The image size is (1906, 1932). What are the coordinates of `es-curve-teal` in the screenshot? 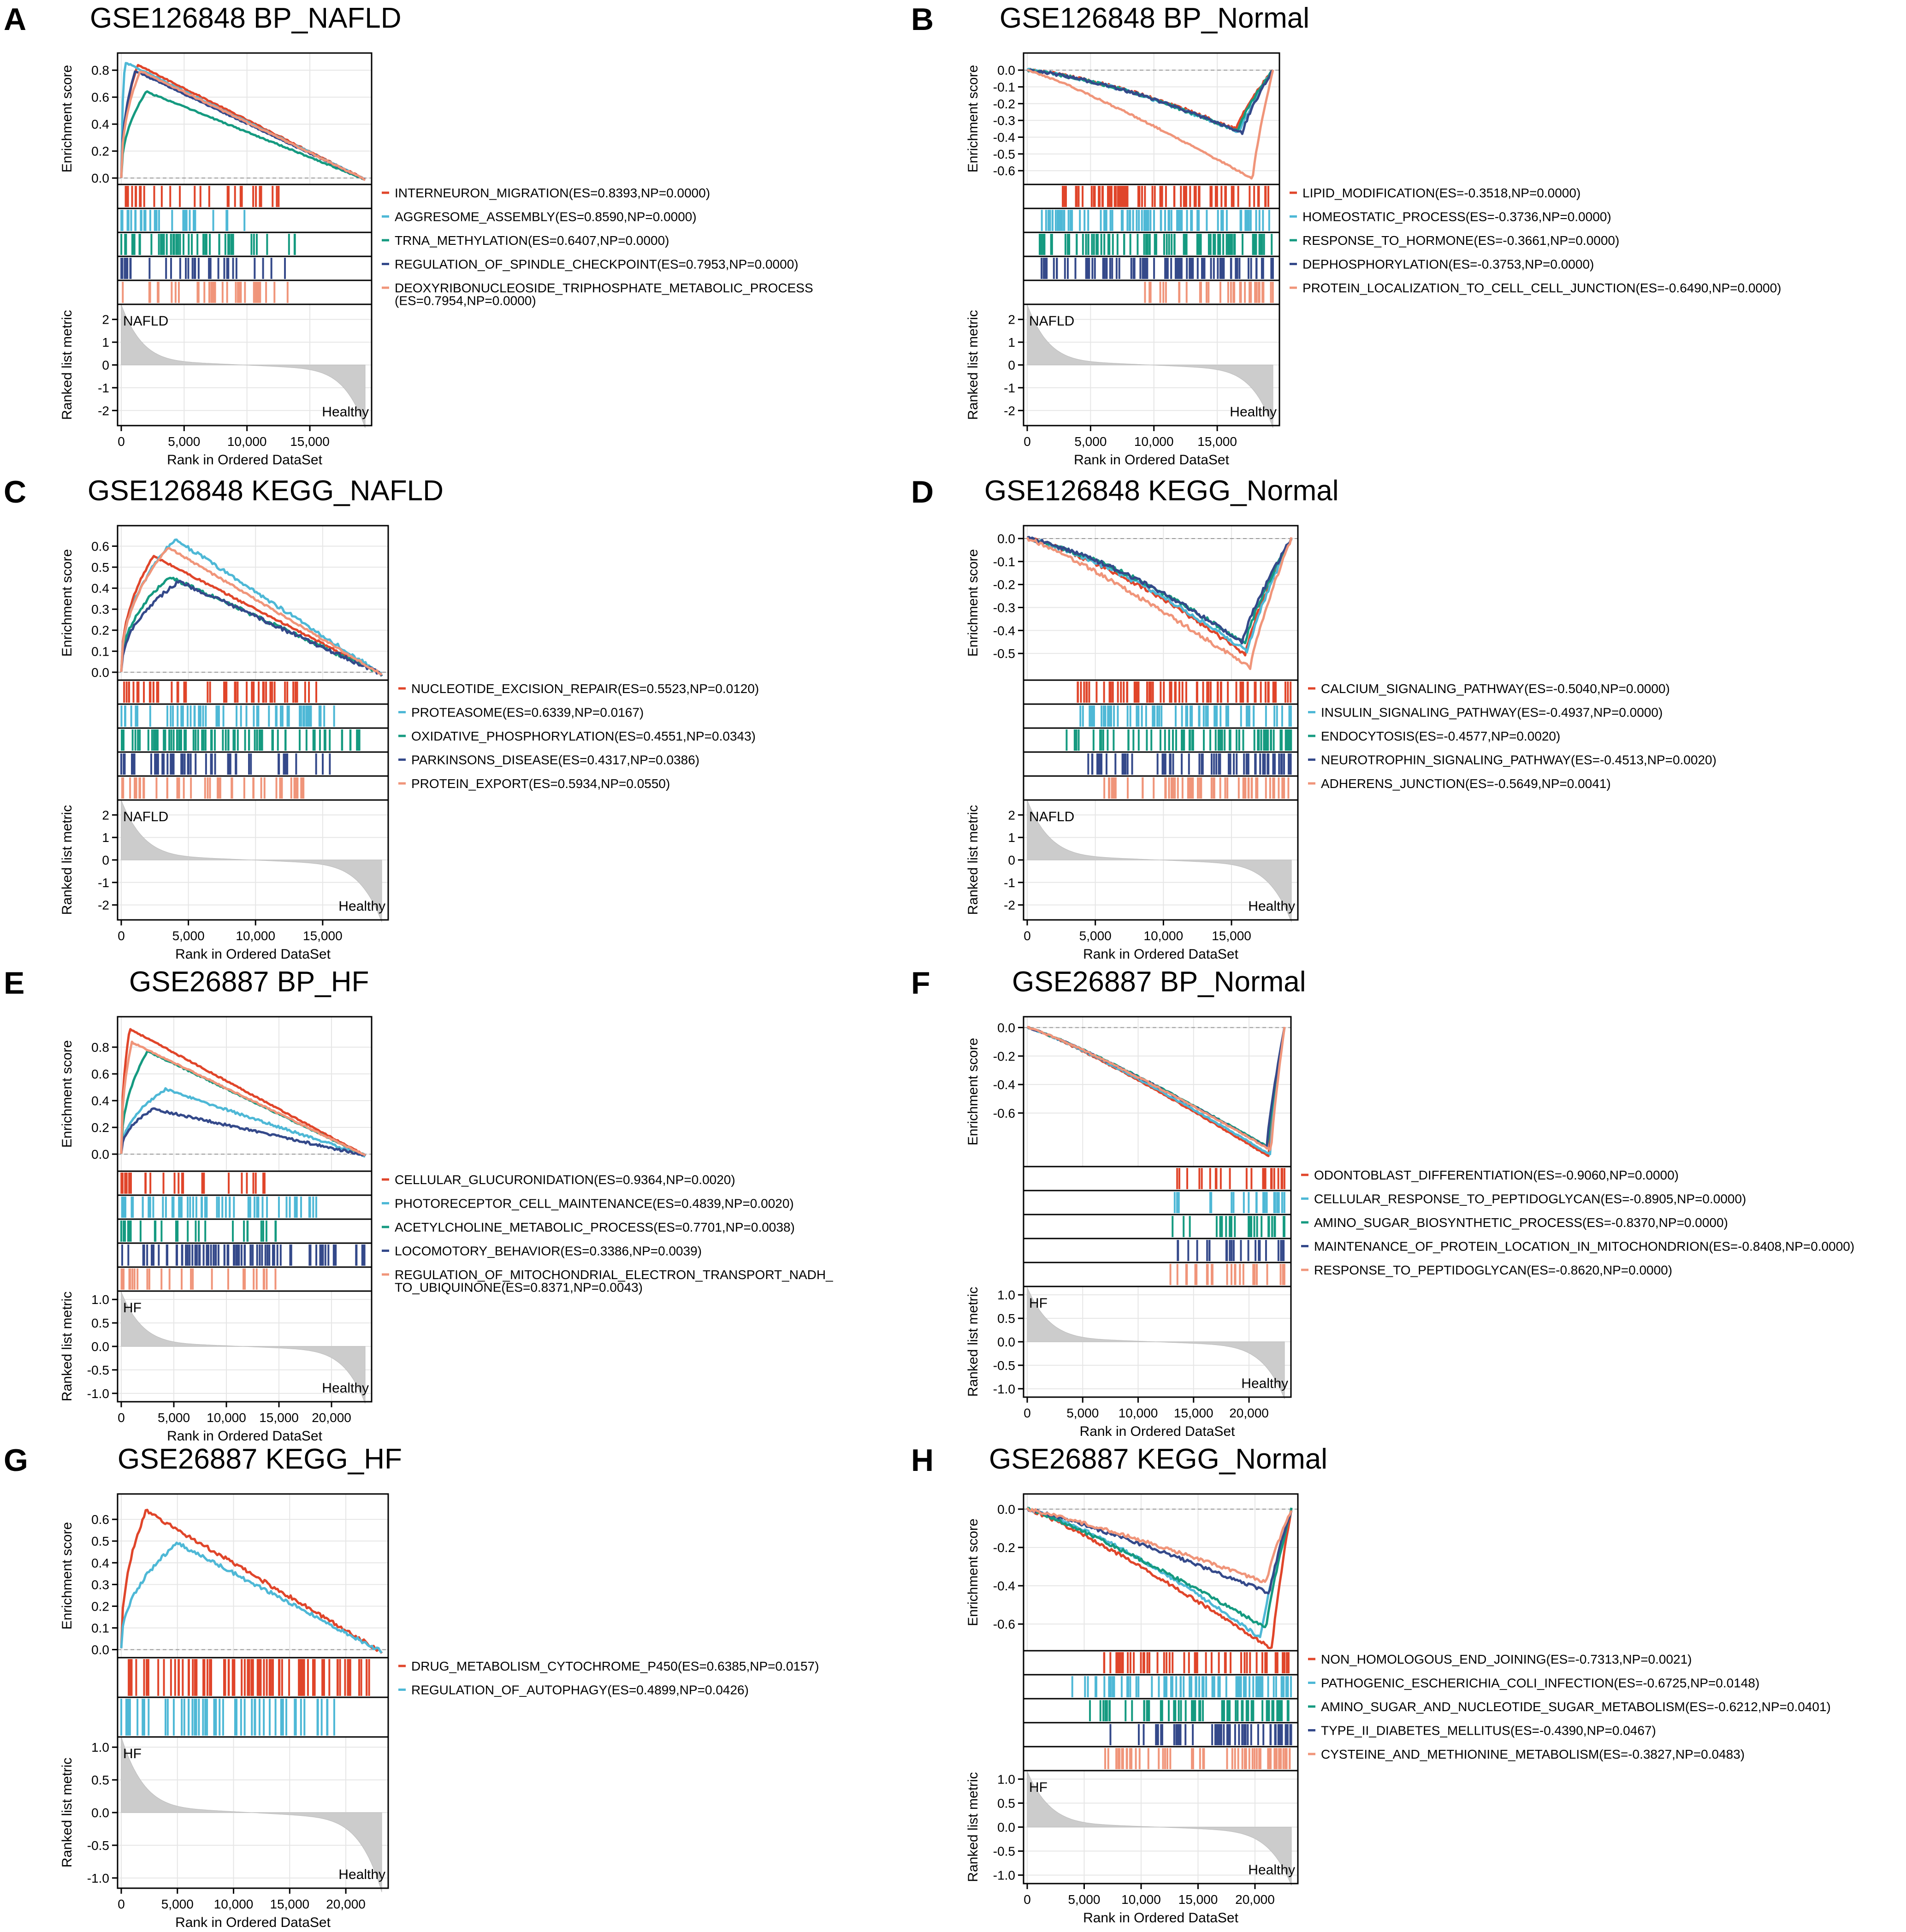 It's located at (1150, 100).